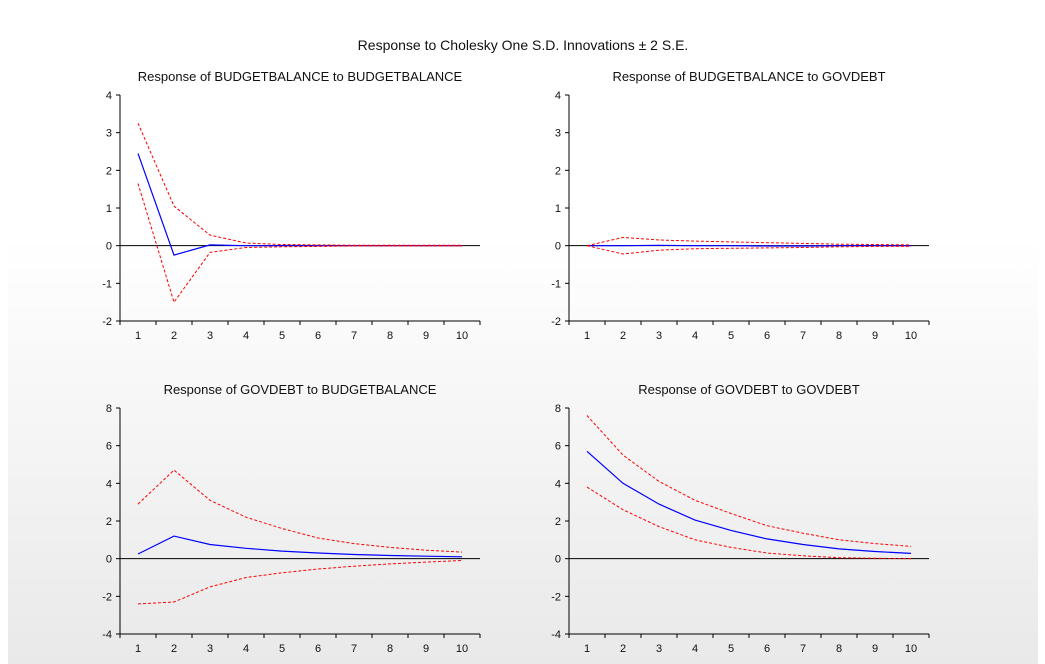  What do you see at coordinates (300, 389) in the screenshot?
I see `panel-title: Response of GOVDEBT to BUDGETBALANCE` at bounding box center [300, 389].